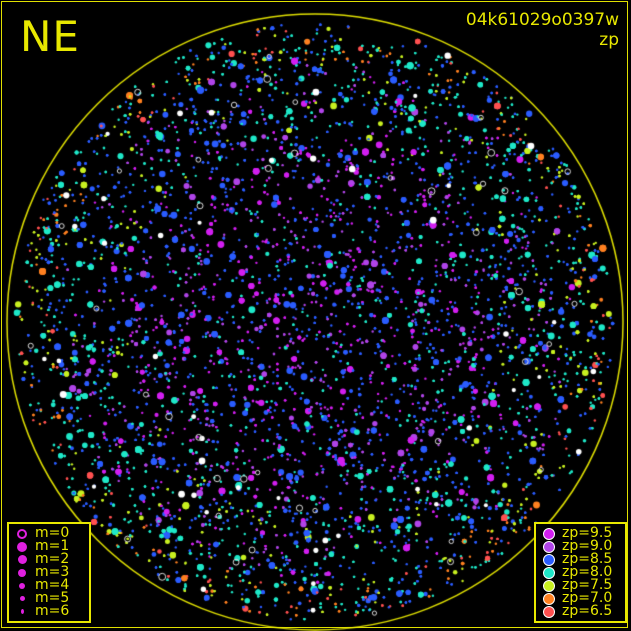 The image size is (631, 631). What do you see at coordinates (587, 546) in the screenshot?
I see `zeropoint-legend-label: zp=9.0` at bounding box center [587, 546].